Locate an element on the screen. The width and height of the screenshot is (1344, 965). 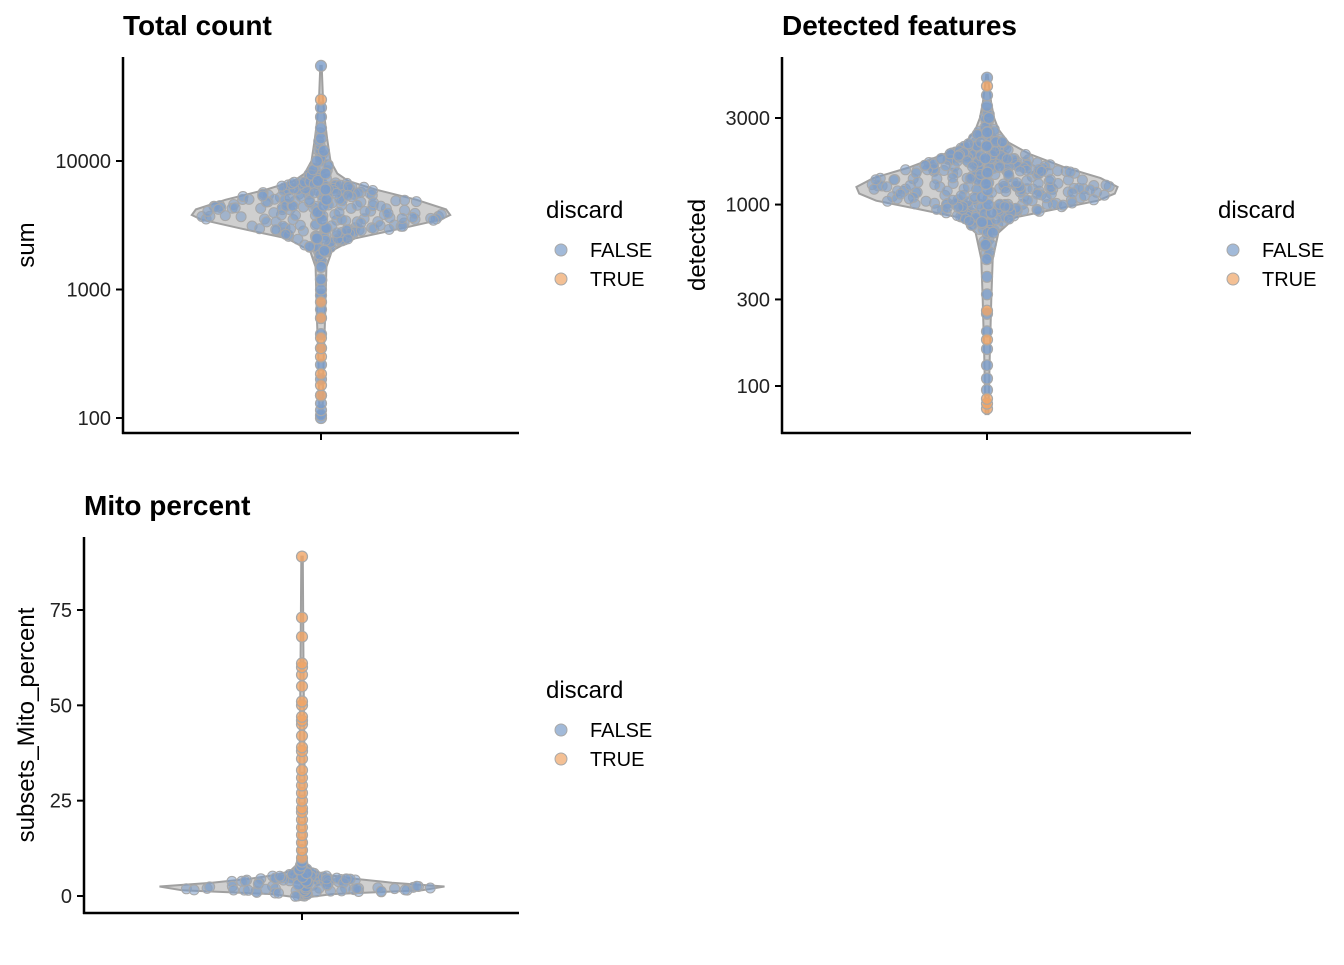
y-axis-label: subsets_Mito_percent is located at coordinates (26, 724).